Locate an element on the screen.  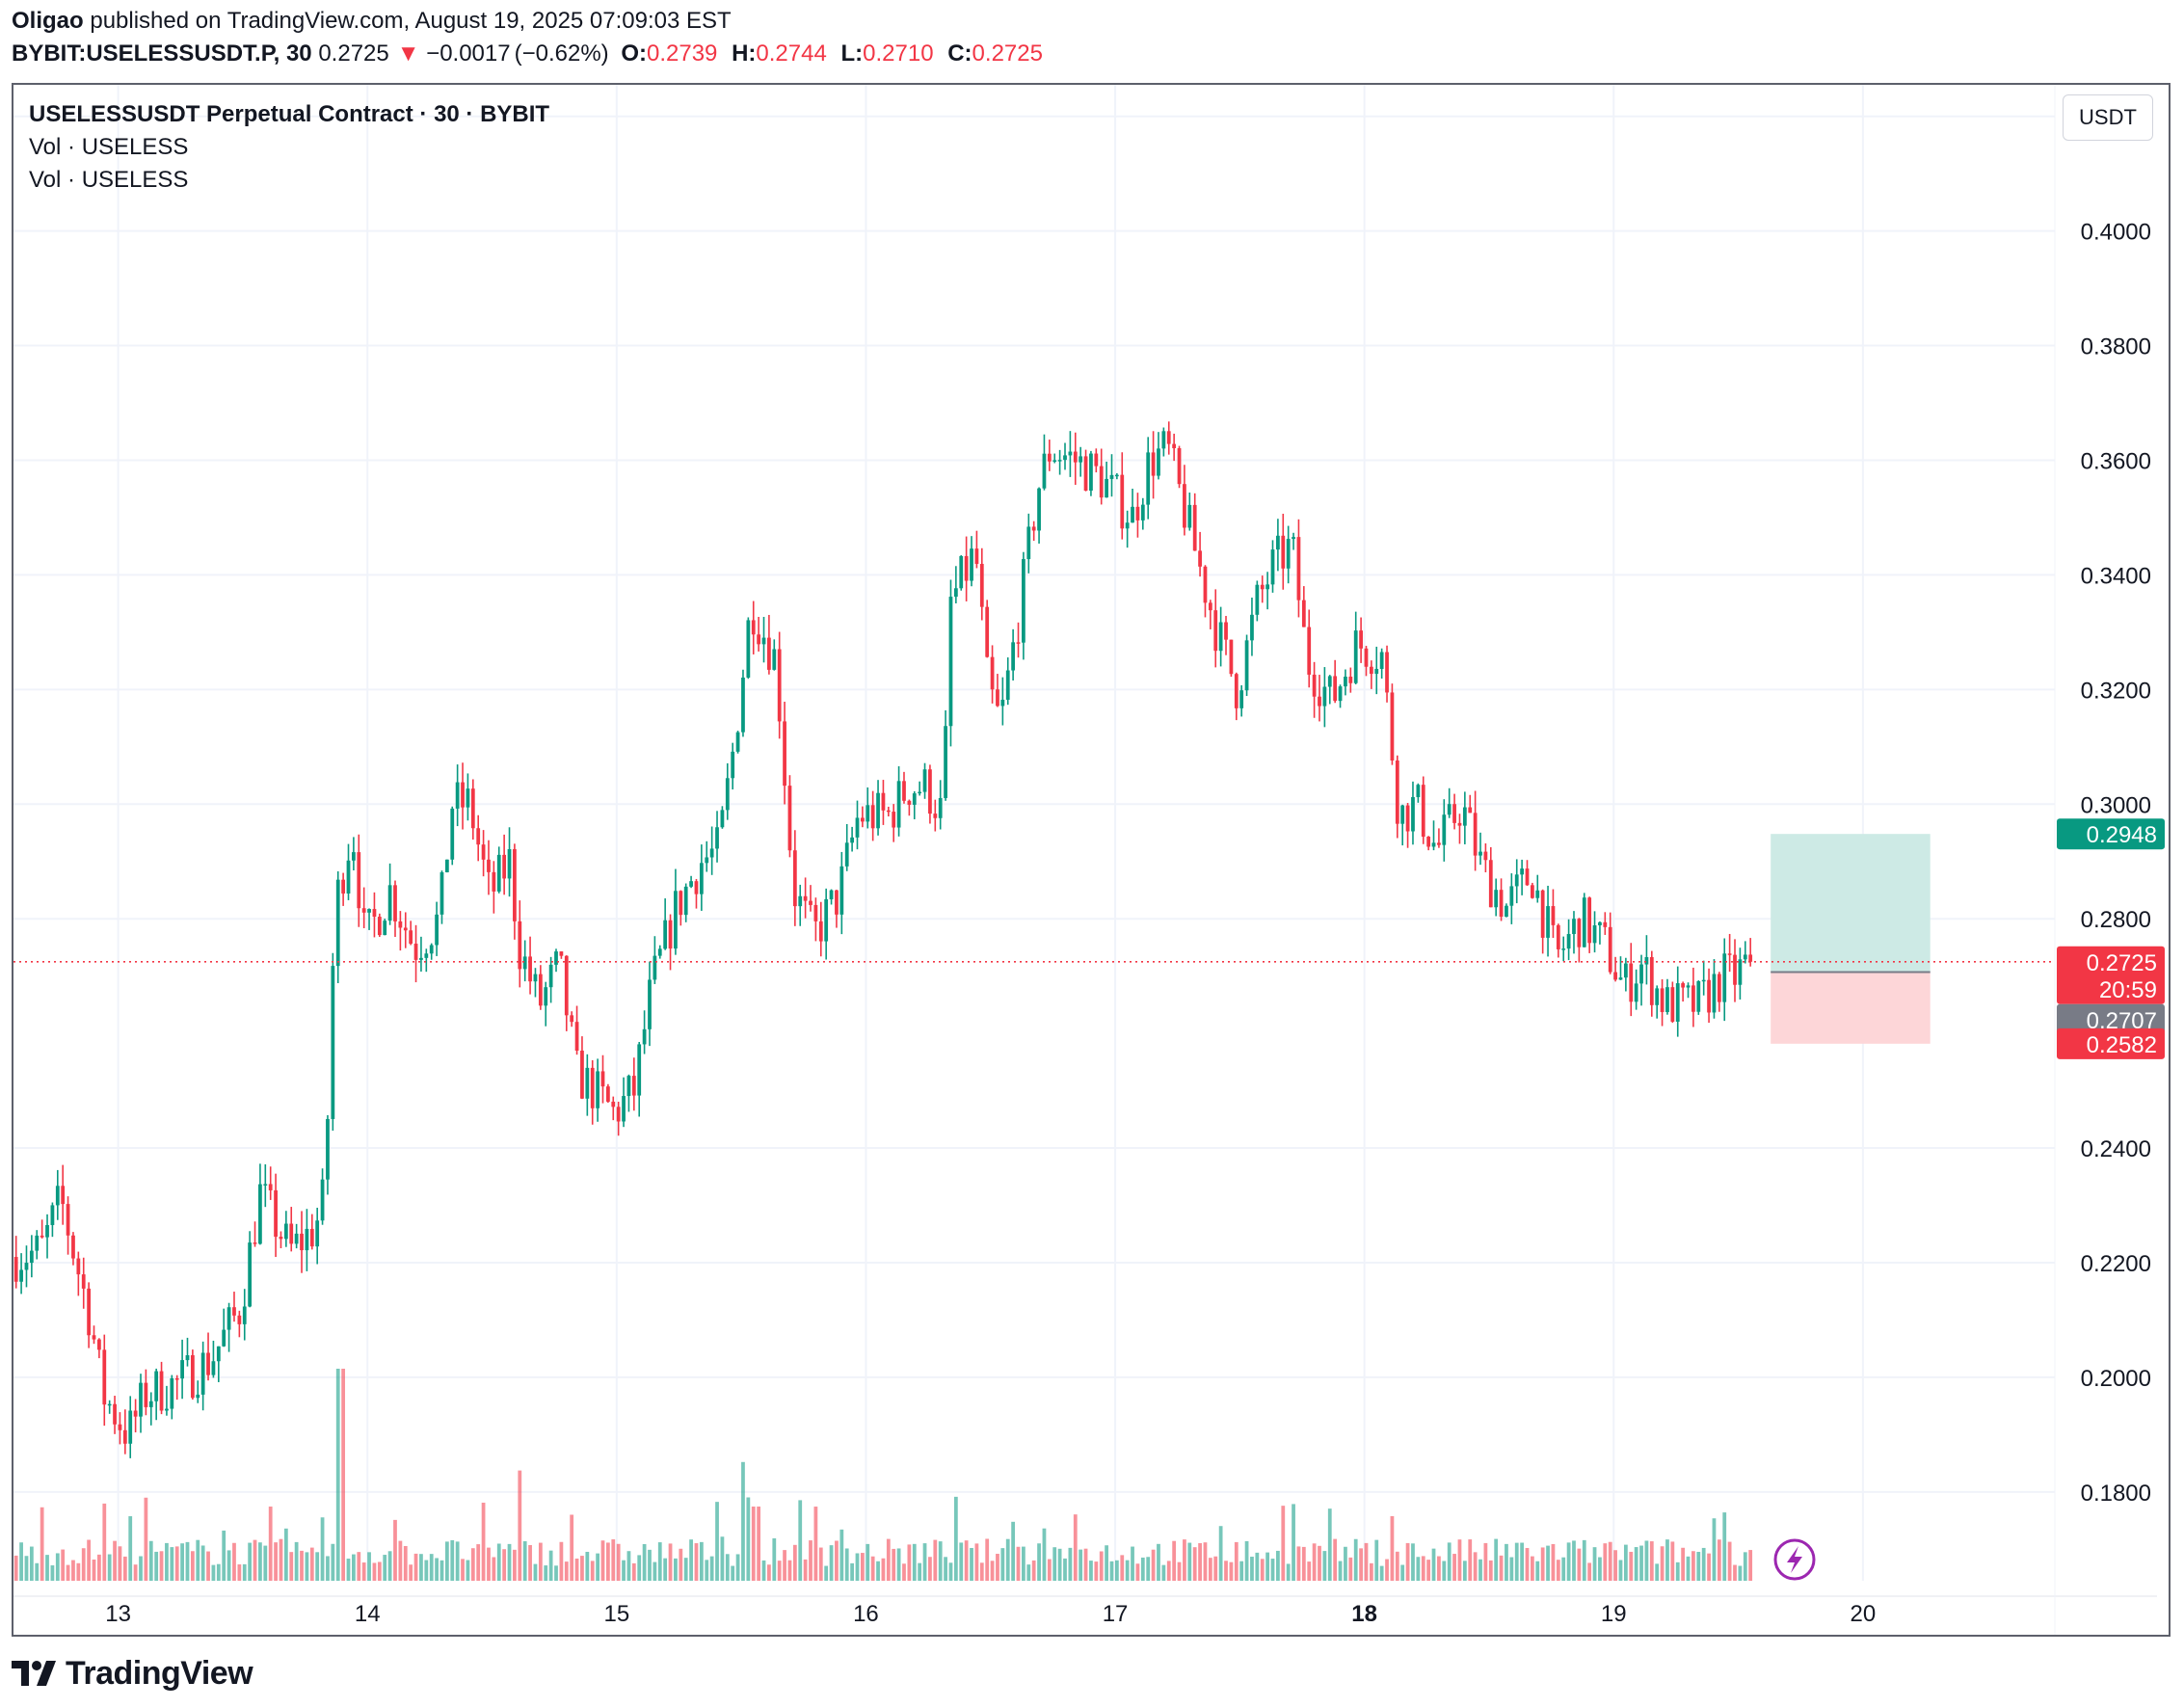
author-name: Oligao is located at coordinates (48, 21).